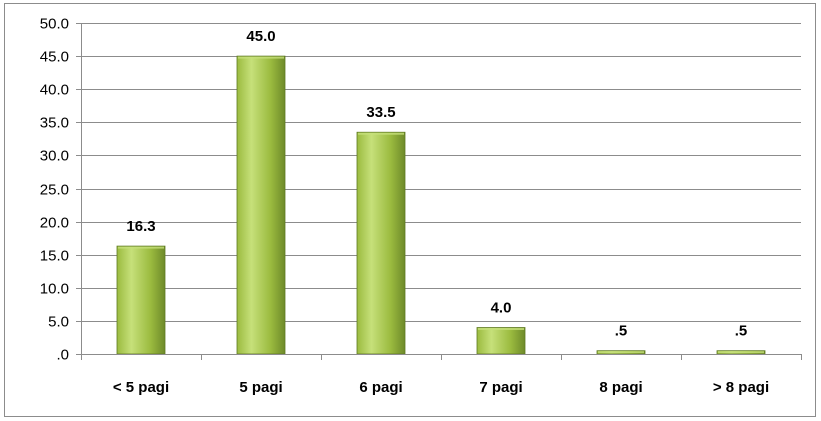  I want to click on y-tick-label: 10.0, so click(54, 289).